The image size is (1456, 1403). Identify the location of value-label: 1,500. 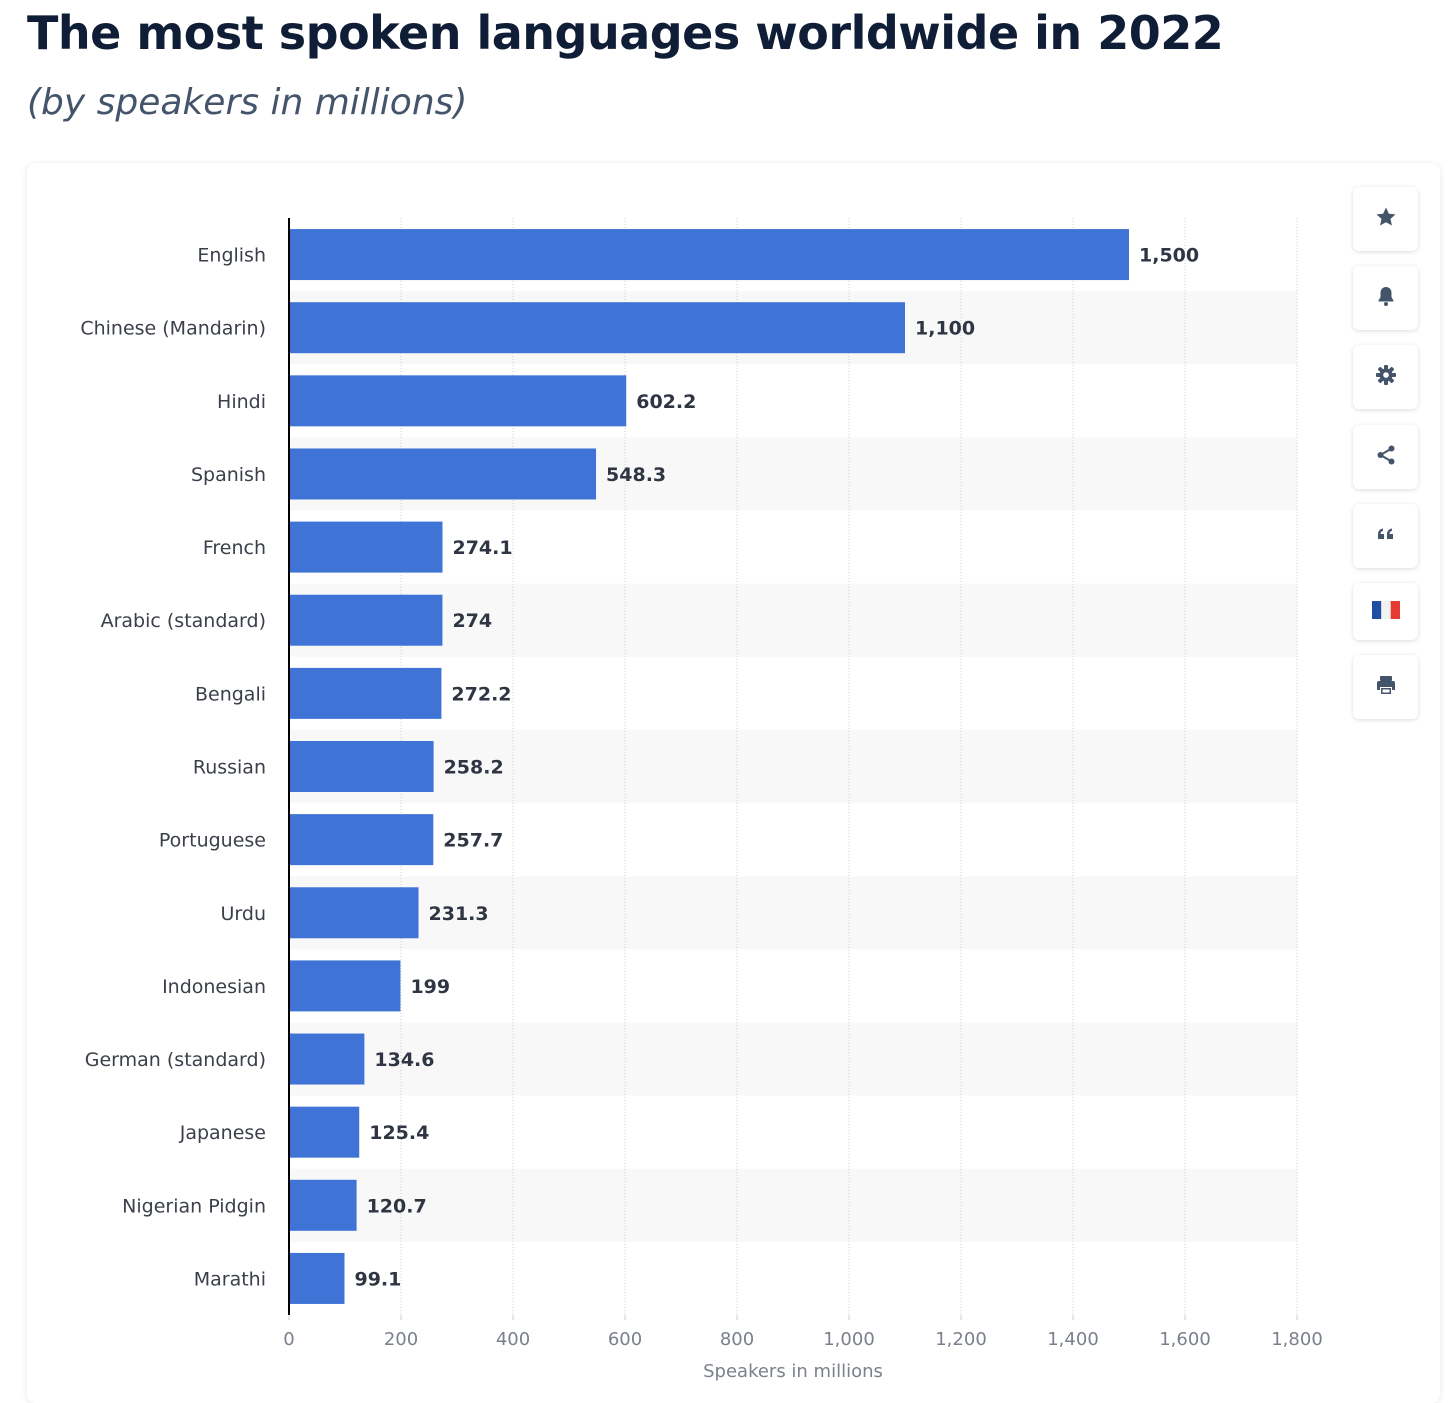
(1169, 256).